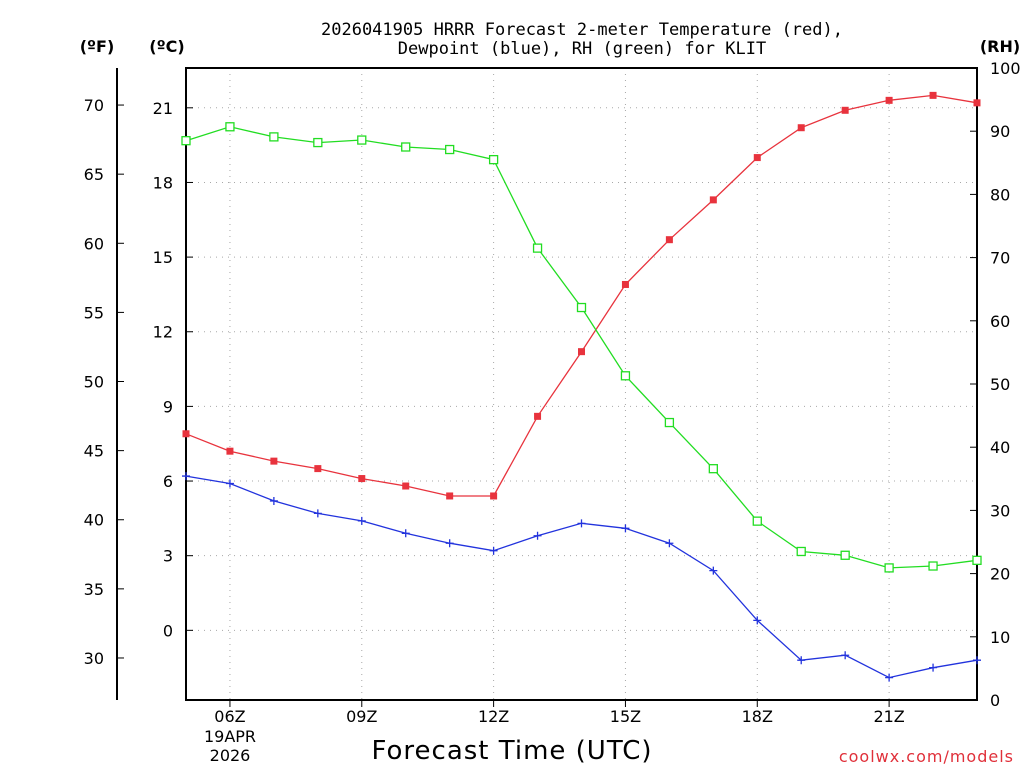  I want to click on celsius-tick-label: 0, so click(168, 630).